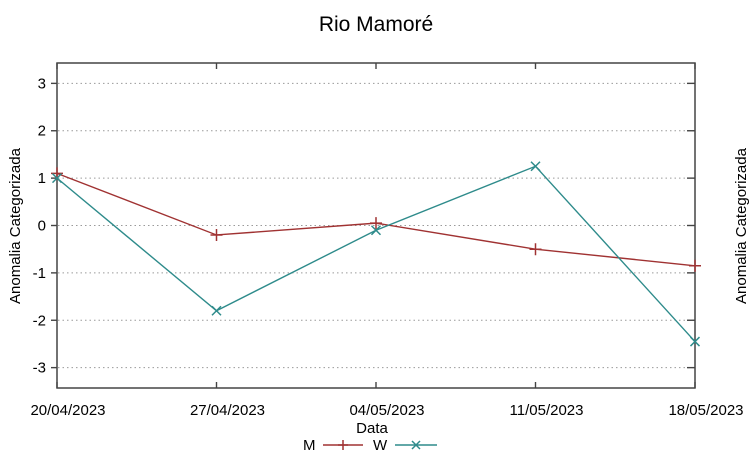 The width and height of the screenshot is (753, 459). I want to click on y-tick-label: 3, so click(42, 83).